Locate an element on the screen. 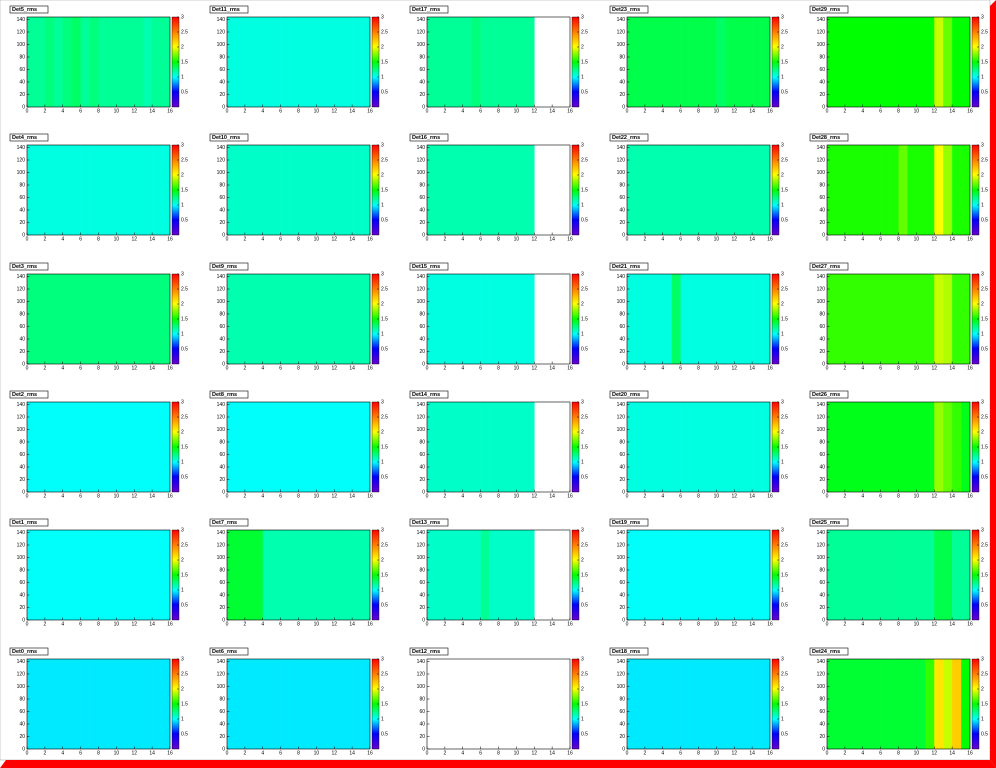 The width and height of the screenshot is (996, 768). y-tick-label: 100 is located at coordinates (821, 173).